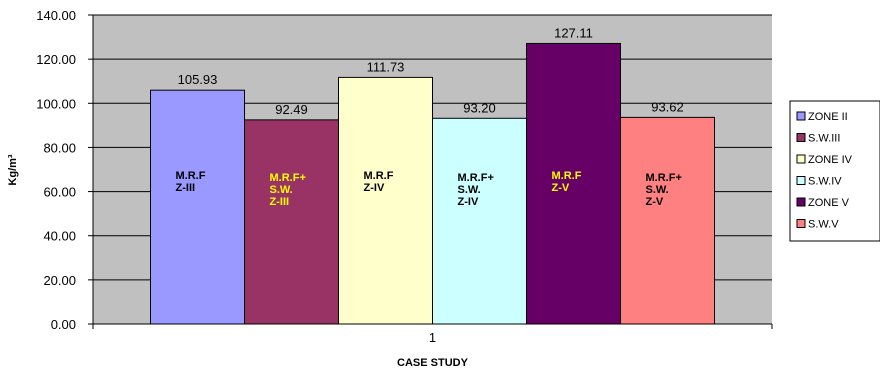  What do you see at coordinates (56, 103) in the screenshot?
I see `y-tick-label: 100.00` at bounding box center [56, 103].